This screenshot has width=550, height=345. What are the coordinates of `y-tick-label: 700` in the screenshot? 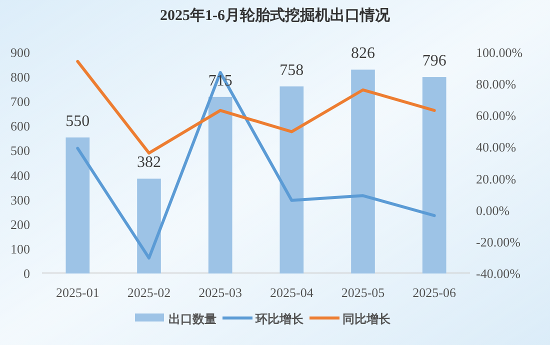 It's located at (20, 102).